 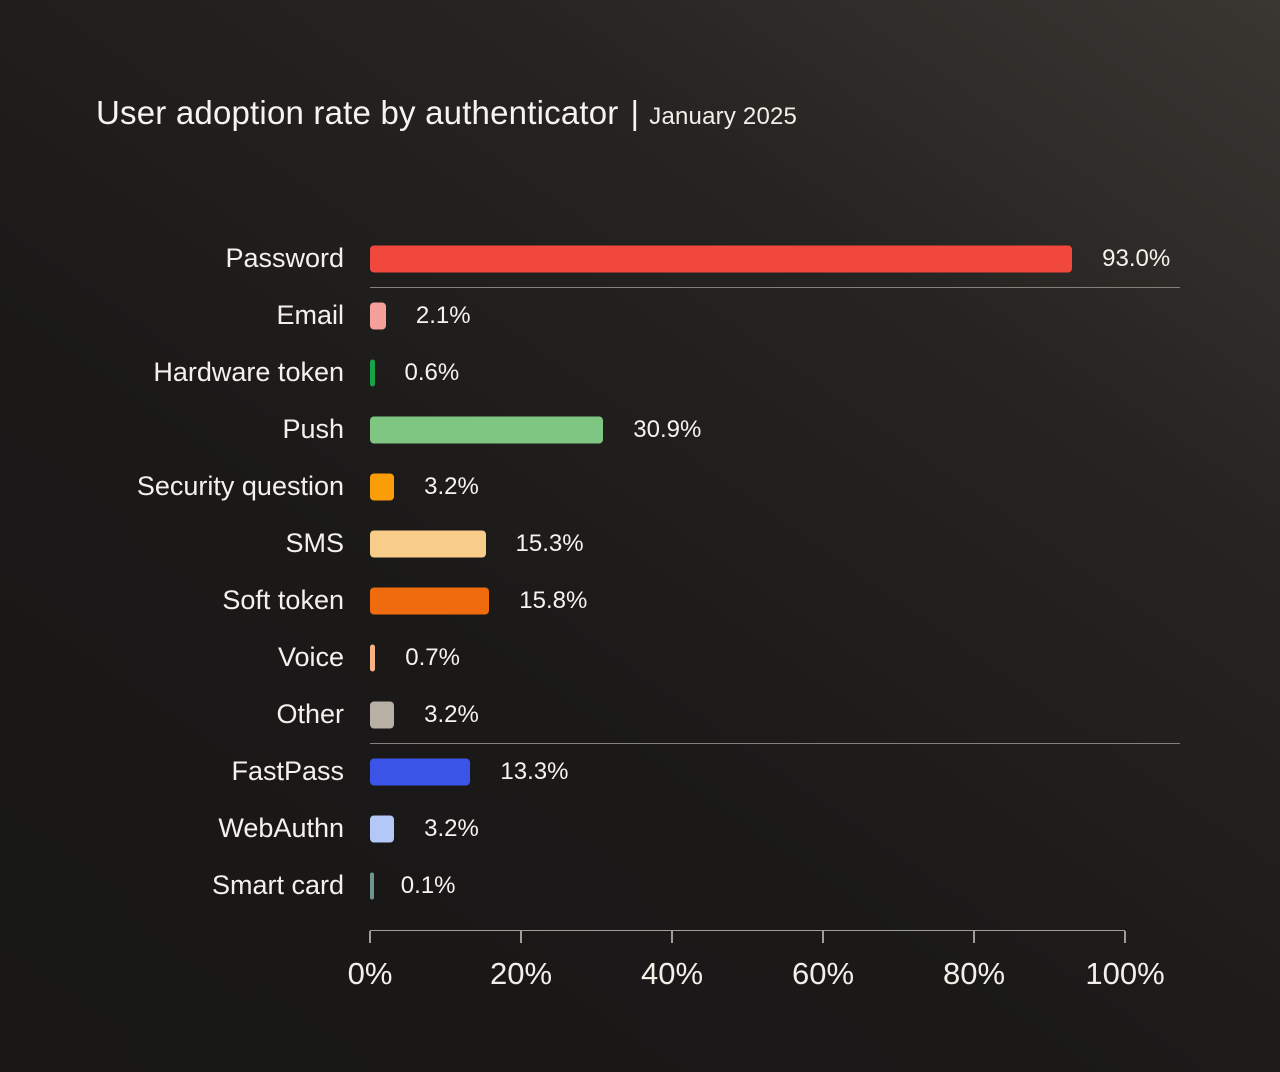 I want to click on category-label: Hardware token, so click(x=248, y=372).